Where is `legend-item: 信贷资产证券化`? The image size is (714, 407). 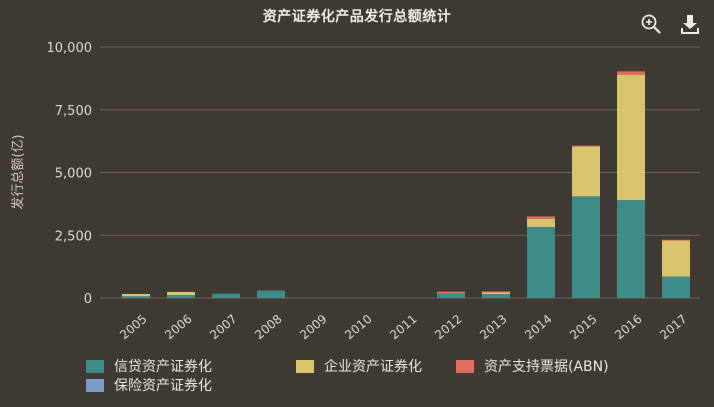 legend-item: 信贷资产证券化 is located at coordinates (149, 366).